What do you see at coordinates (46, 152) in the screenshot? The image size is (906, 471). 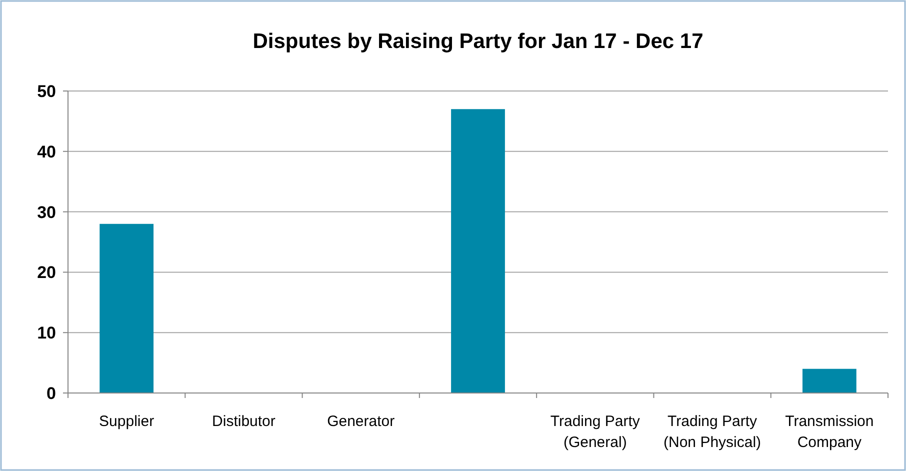 I see `y-tick-label: 40` at bounding box center [46, 152].